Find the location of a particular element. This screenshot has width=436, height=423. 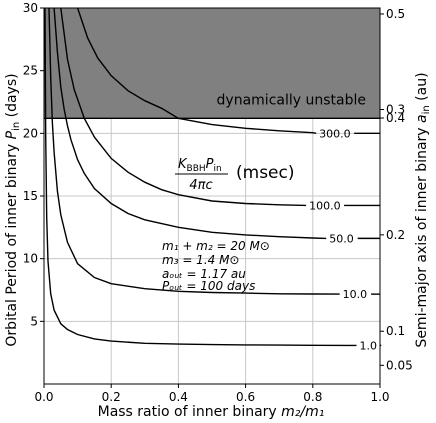

y-tick-label-3: 20 is located at coordinates (30, 133).